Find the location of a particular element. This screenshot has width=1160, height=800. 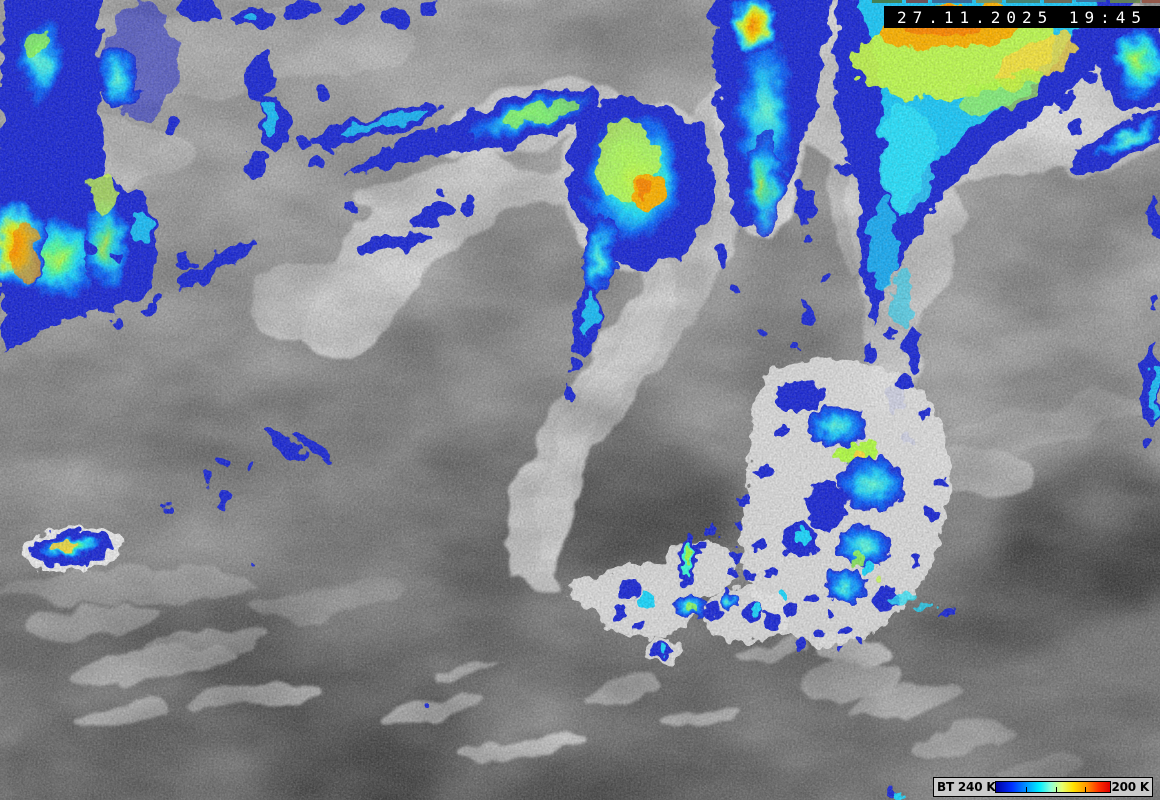

timestamp-text: 27.11.2025 19:45 is located at coordinates (1022, 17).